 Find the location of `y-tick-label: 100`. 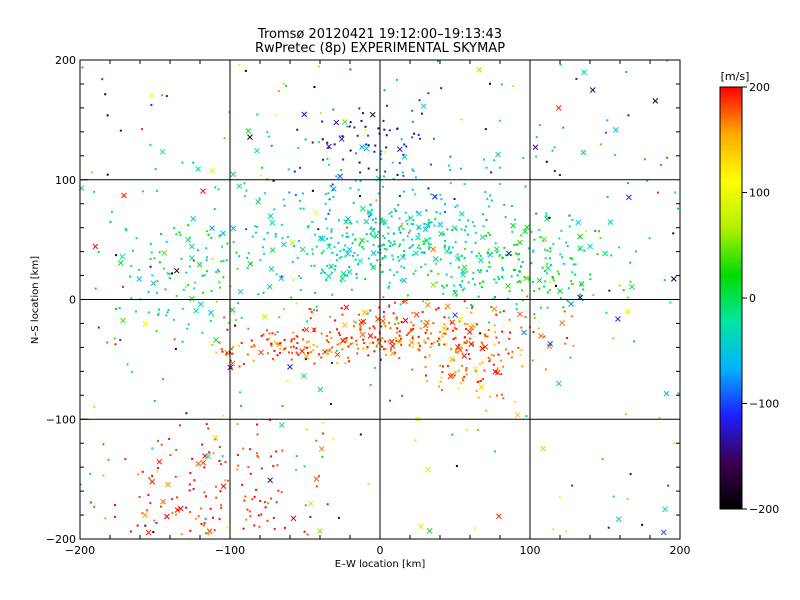

y-tick-label: 100 is located at coordinates (65, 180).